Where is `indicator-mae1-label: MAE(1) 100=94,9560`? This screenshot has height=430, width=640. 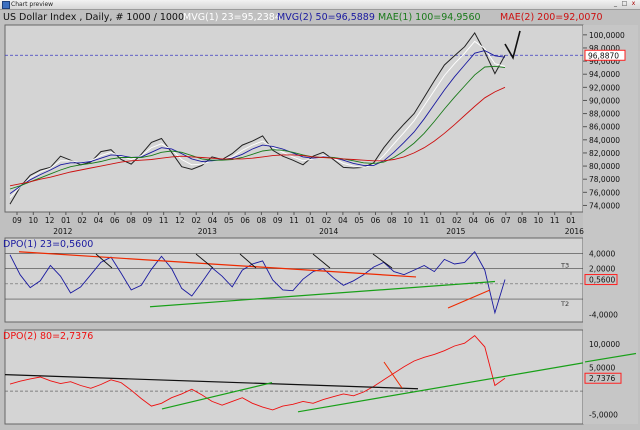
indicator-mae1-label: MAE(1) 100=94,9560 is located at coordinates (429, 17).